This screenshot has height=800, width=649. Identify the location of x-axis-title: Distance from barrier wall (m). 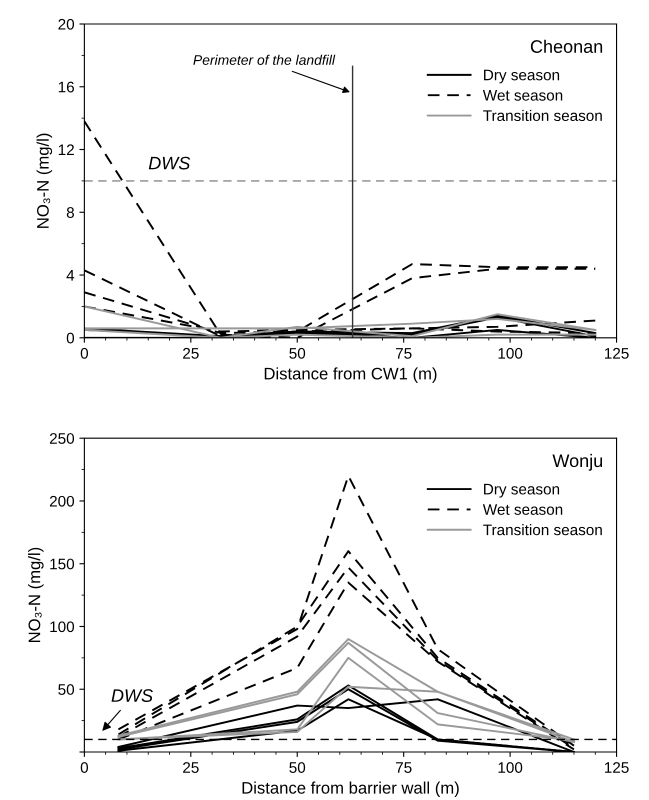
(350, 790).